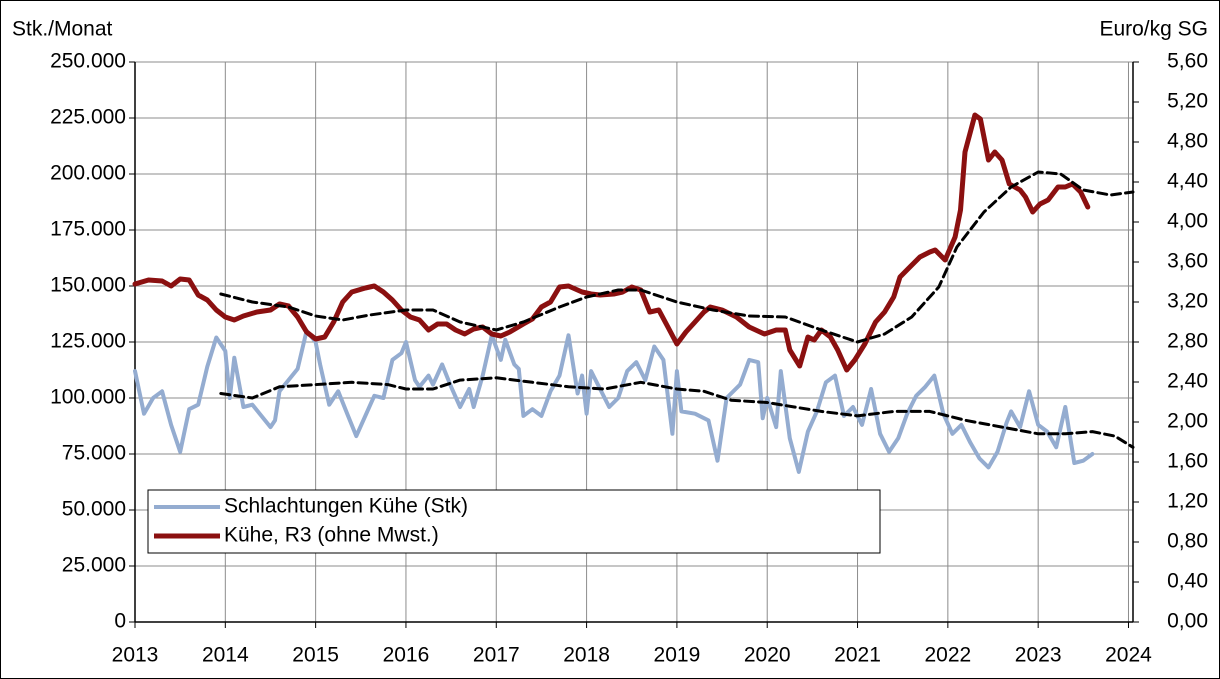  I want to click on y2-tick-label: 2,40, so click(1187, 381).